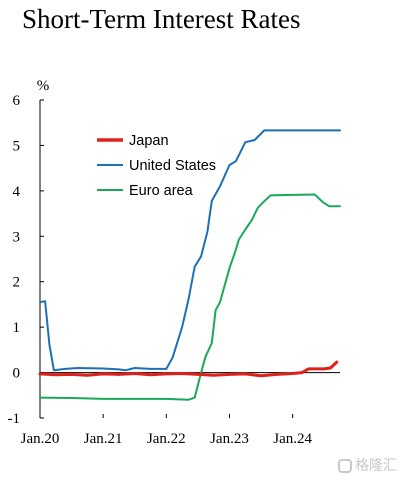  I want to click on y-tick-label: -1, so click(14, 419).